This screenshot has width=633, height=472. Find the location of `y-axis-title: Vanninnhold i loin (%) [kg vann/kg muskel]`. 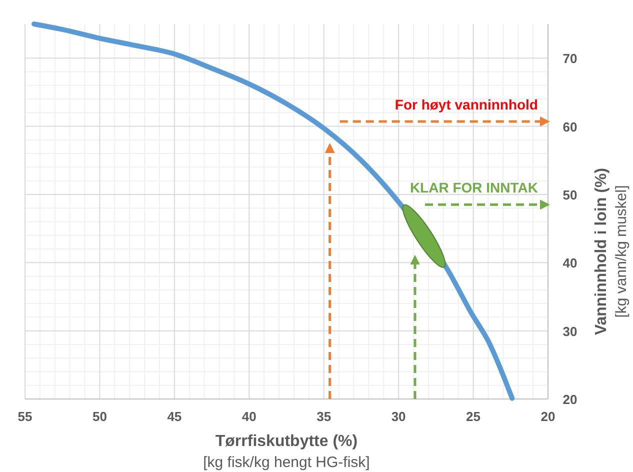

y-axis-title: Vanninnhold i loin (%) [kg vann/kg muskel] is located at coordinates (611, 252).